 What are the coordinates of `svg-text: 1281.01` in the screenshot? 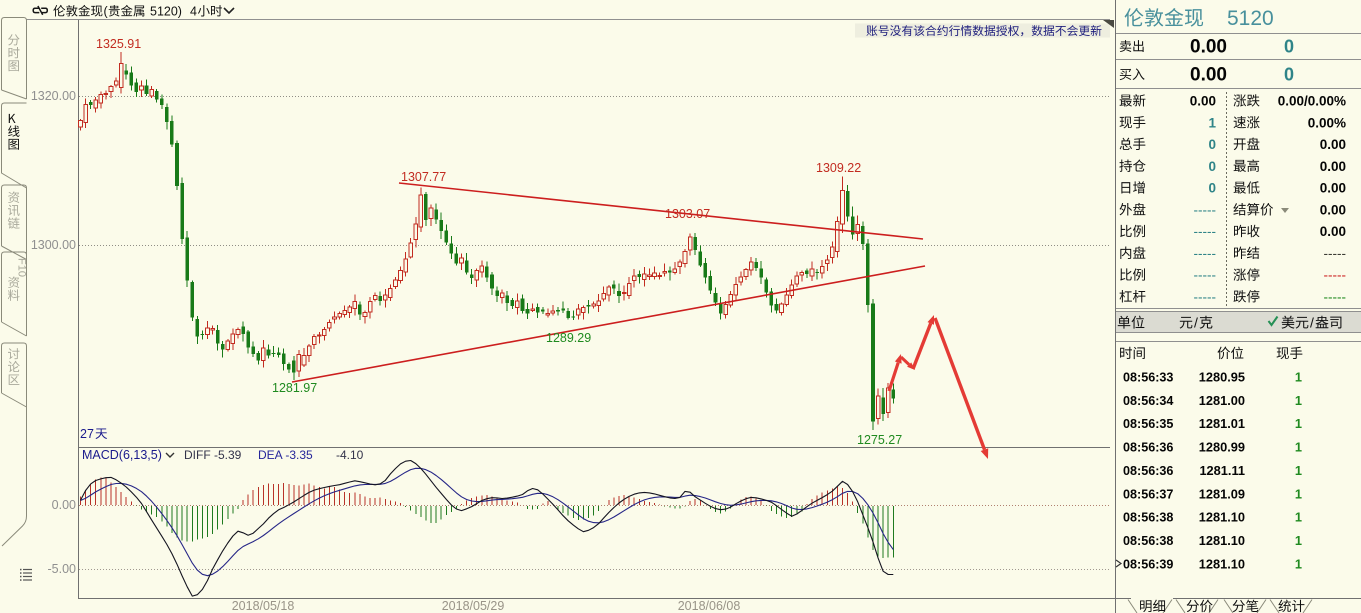 It's located at (1222, 423).